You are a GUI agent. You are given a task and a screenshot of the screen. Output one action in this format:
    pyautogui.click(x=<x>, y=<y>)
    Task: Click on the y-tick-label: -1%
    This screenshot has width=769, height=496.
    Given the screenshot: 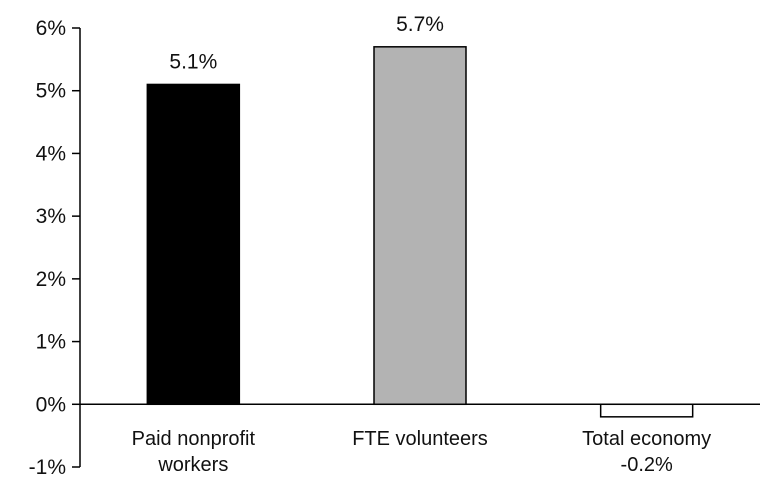 What is the action you would take?
    pyautogui.click(x=47, y=467)
    